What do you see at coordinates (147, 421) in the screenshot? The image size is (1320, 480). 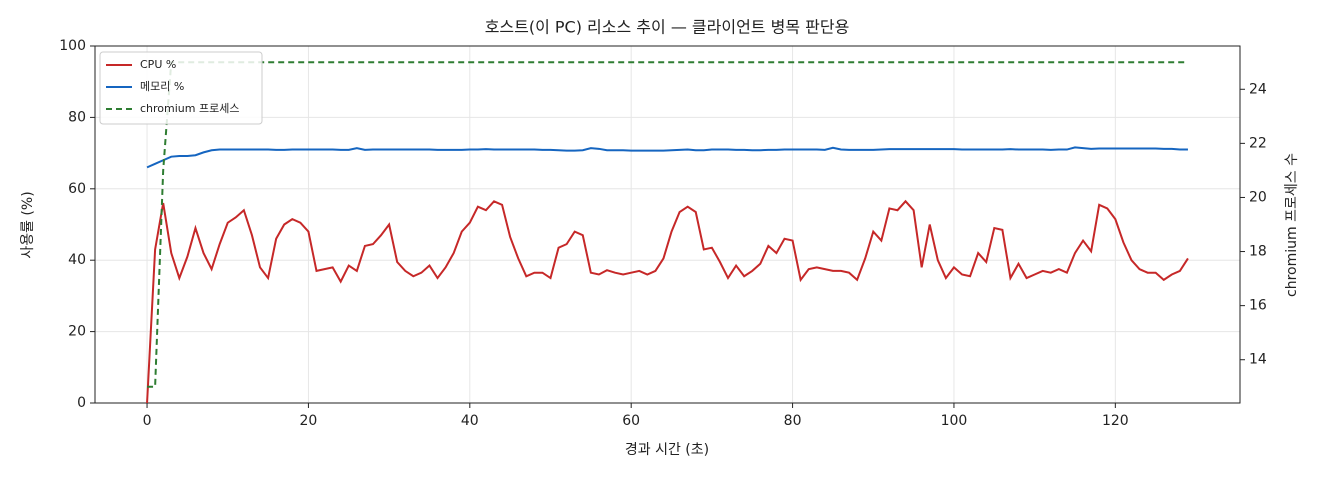 I see `x-tick-label: 0` at bounding box center [147, 421].